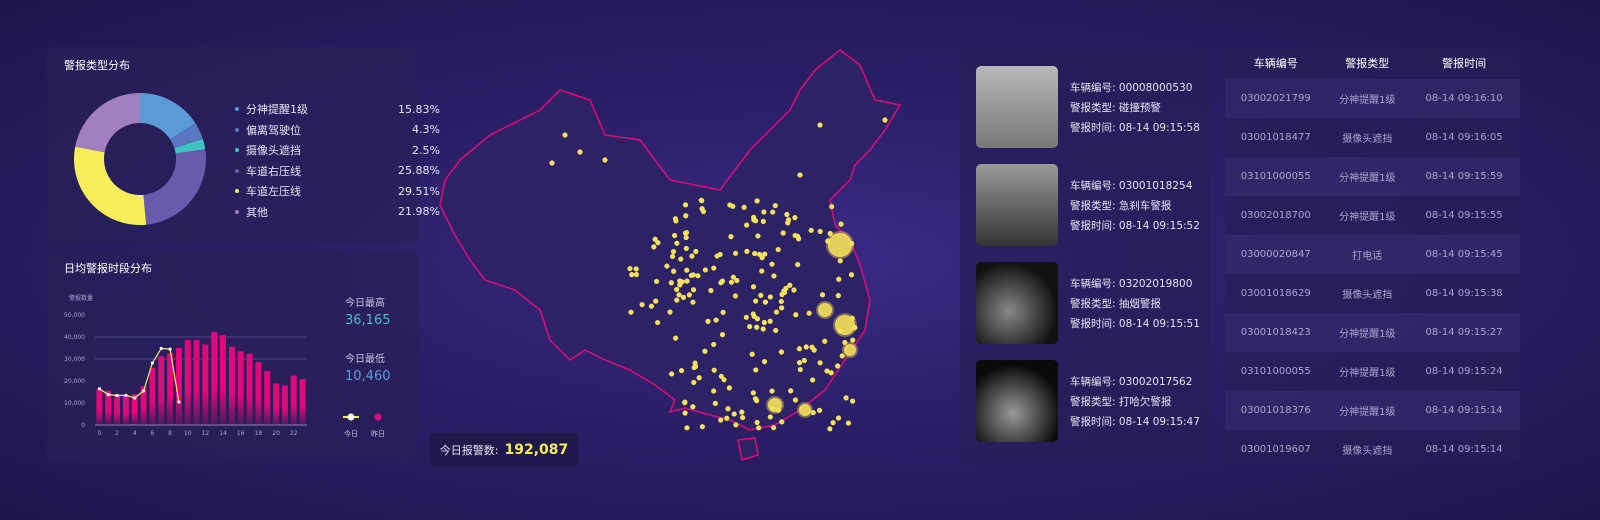  What do you see at coordinates (273, 130) in the screenshot?
I see `legend-name: 偏离驾驶位` at bounding box center [273, 130].